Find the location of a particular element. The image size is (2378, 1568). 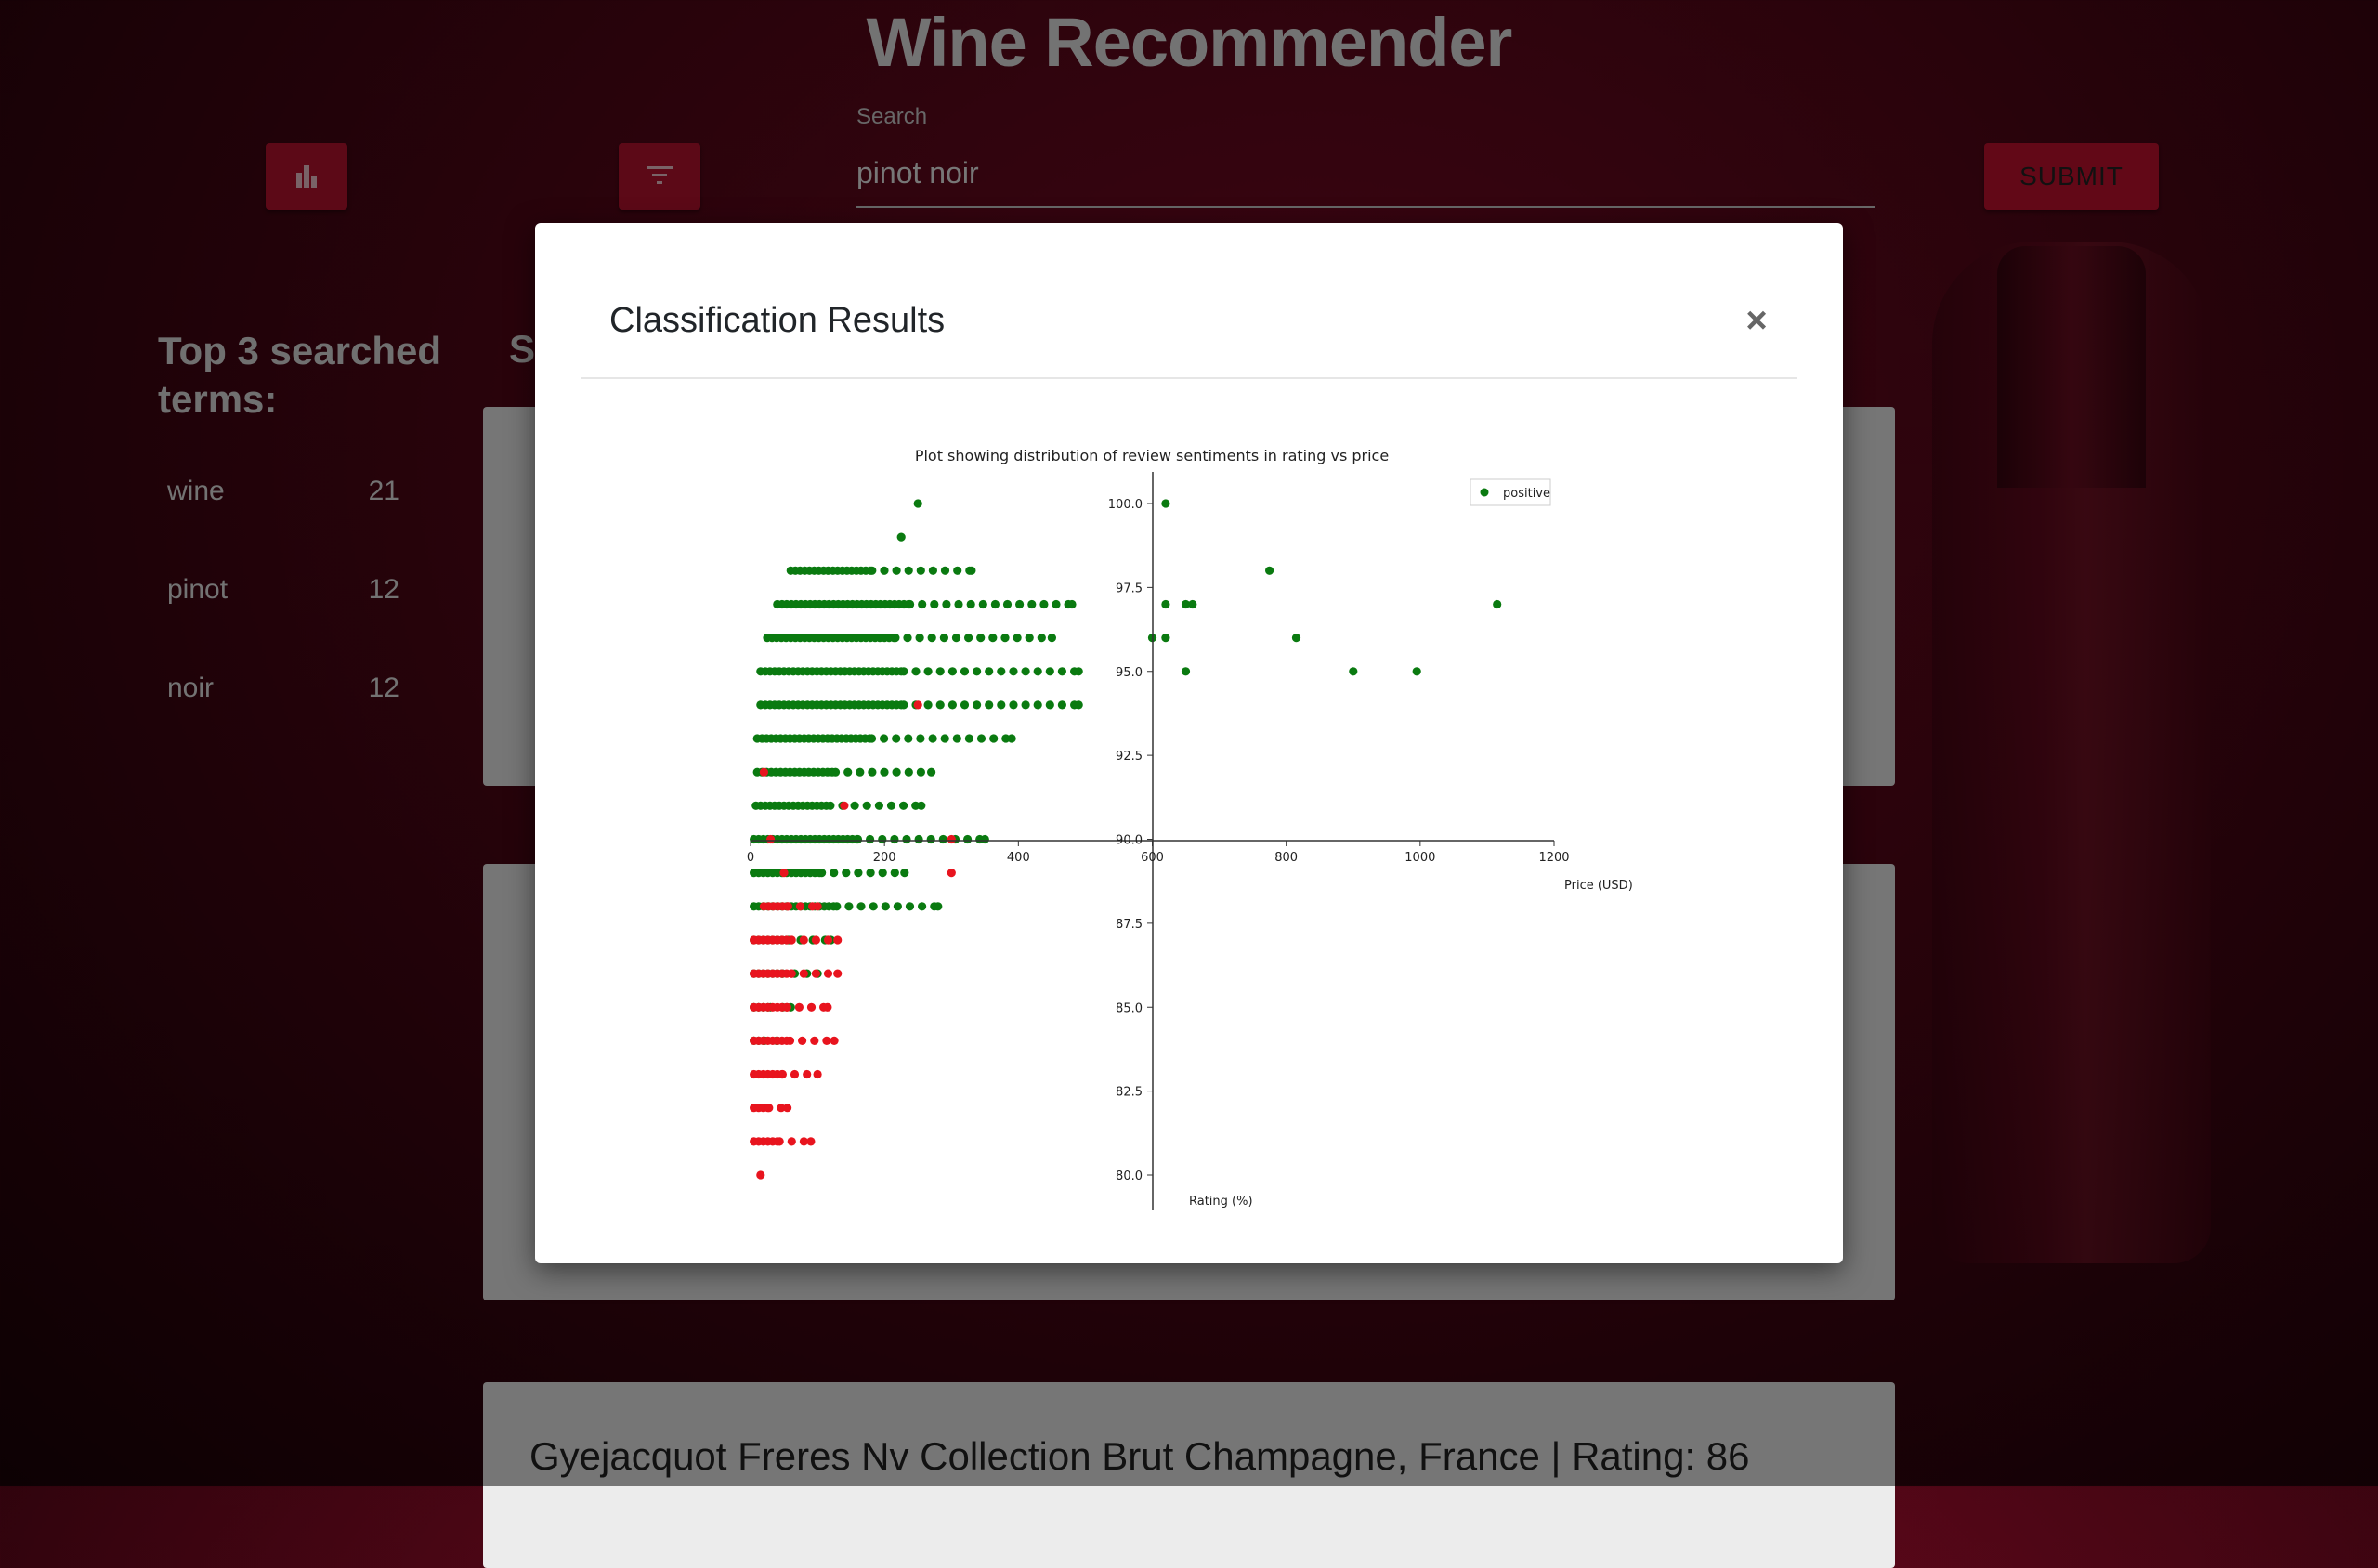

x-tick-label: 1000 is located at coordinates (1420, 858).